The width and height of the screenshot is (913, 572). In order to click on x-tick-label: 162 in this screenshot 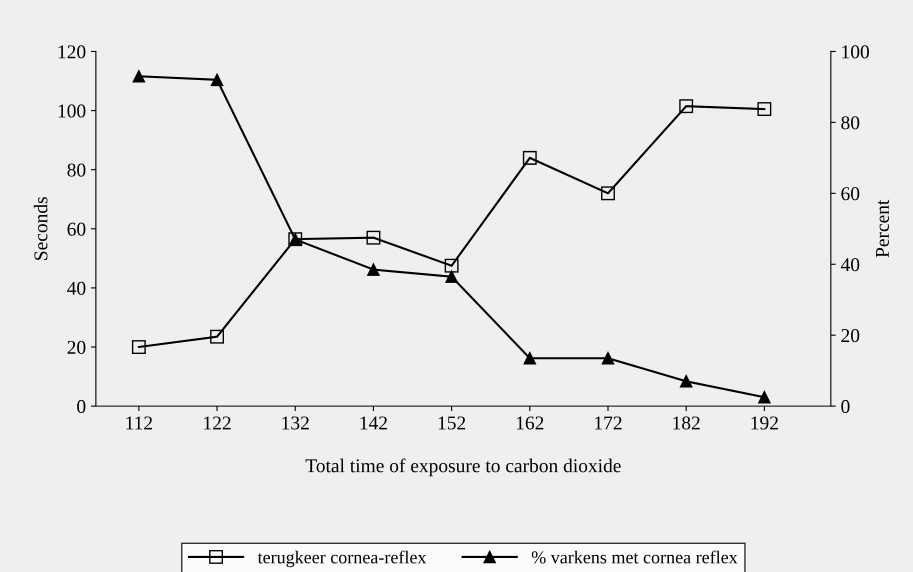, I will do `click(530, 423)`.